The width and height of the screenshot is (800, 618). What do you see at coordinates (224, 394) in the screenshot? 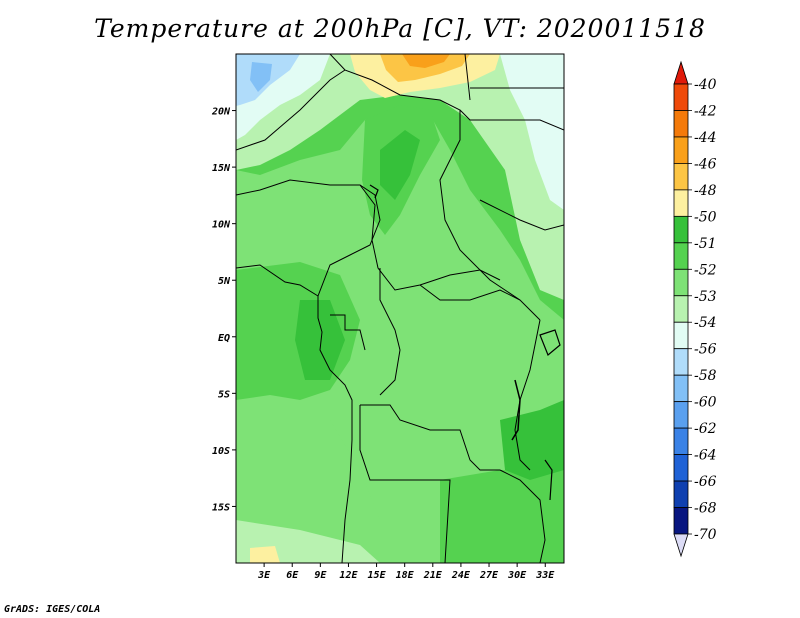
I see `lat-label: 5S` at bounding box center [224, 394].